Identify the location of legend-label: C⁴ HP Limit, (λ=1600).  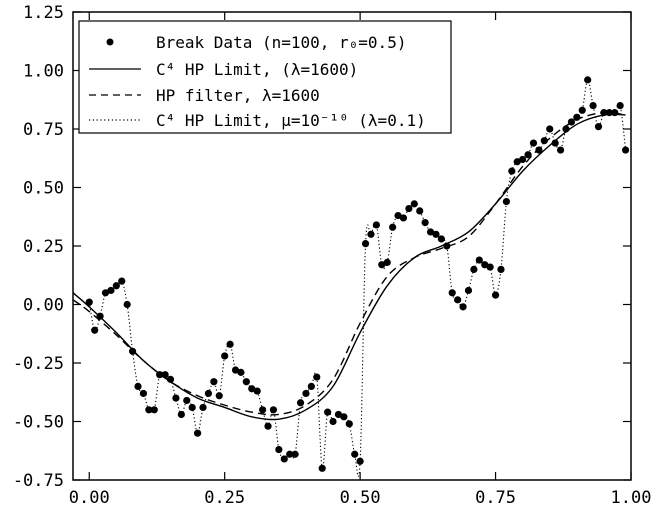
(257, 69).